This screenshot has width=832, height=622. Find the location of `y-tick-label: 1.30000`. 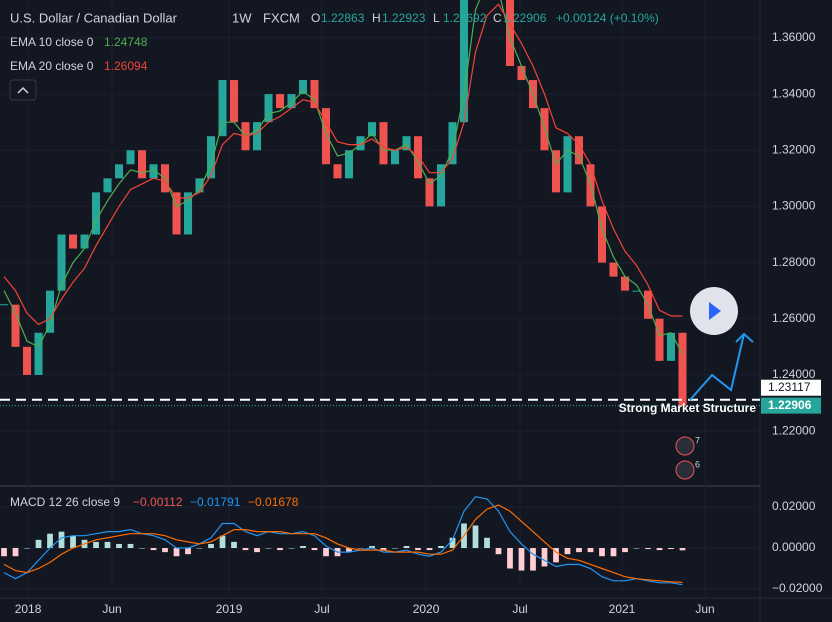

y-tick-label: 1.30000 is located at coordinates (794, 206).